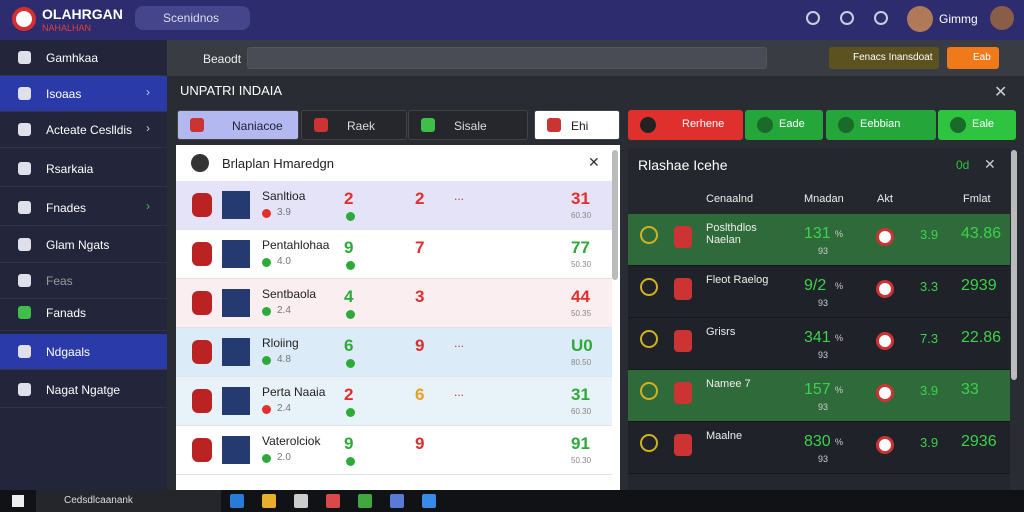 The width and height of the screenshot is (1024, 512). I want to click on tab: Eale, so click(977, 125).